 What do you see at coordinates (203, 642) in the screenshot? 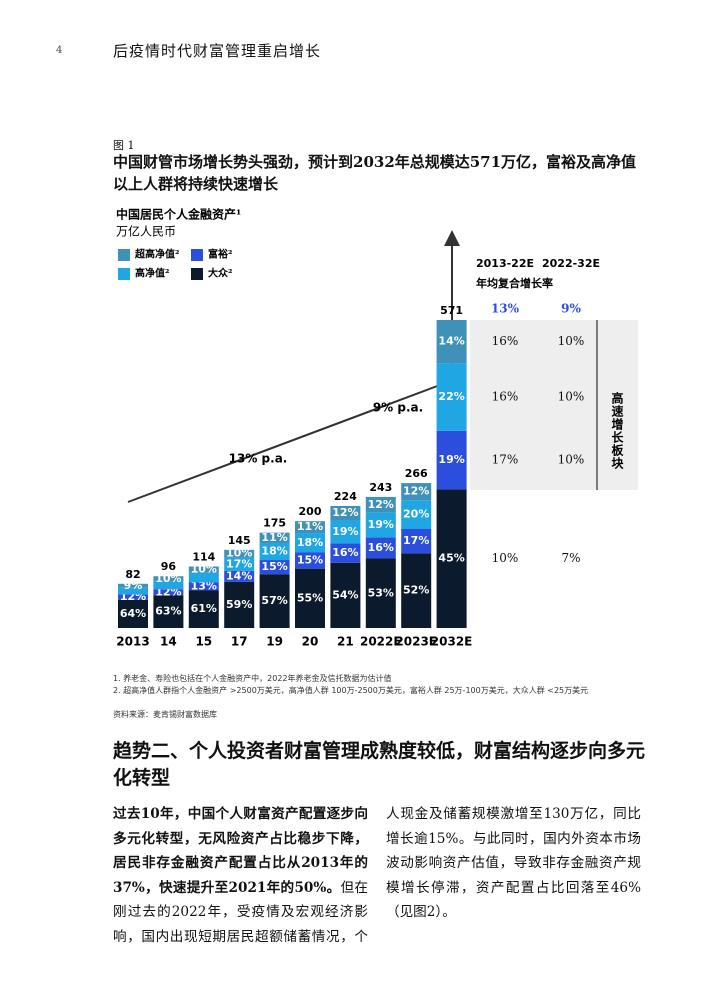
I see `x-tick-label: 15` at bounding box center [203, 642].